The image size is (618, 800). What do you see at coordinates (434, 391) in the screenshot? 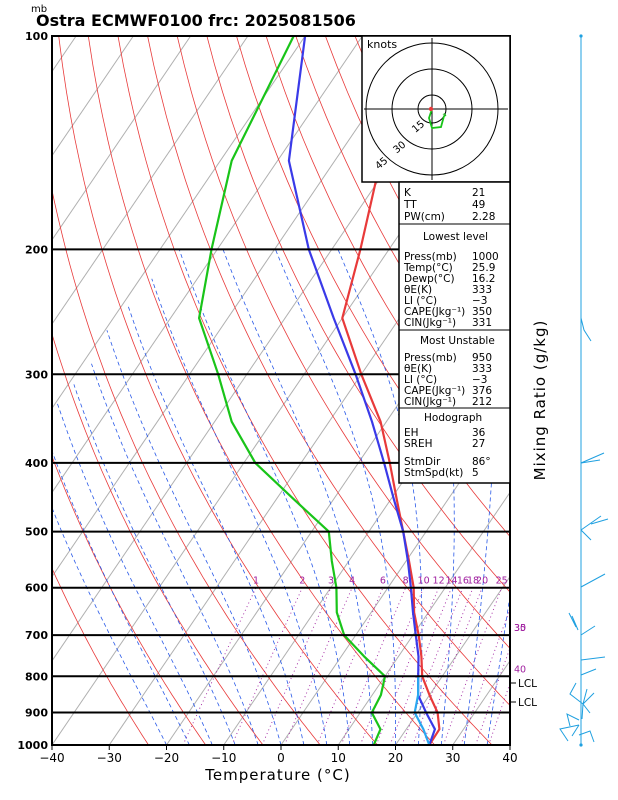
I see `mu-row-label: CAPE(Jkg⁻¹)` at bounding box center [434, 391].